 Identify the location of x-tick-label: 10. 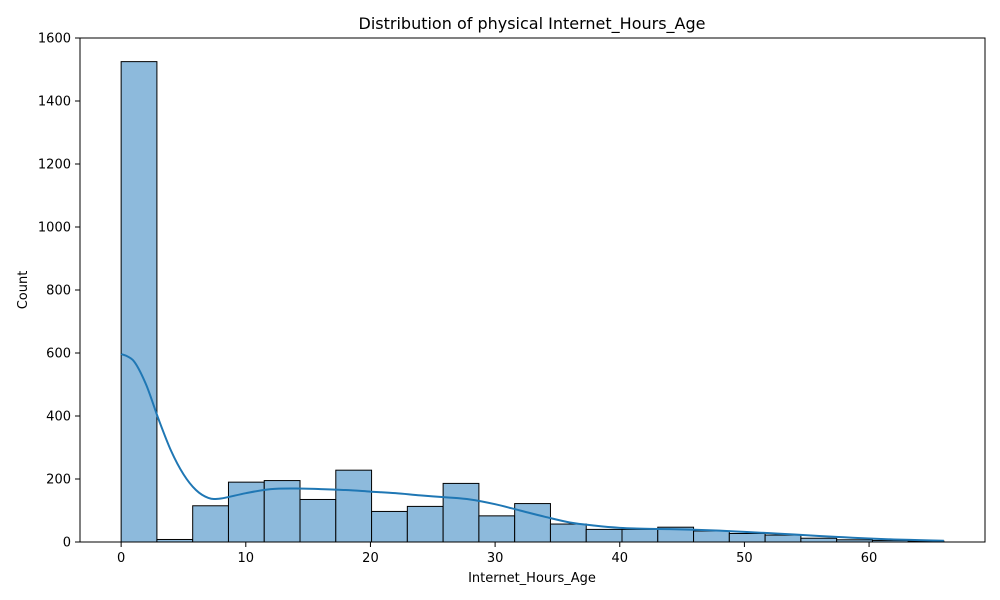
(246, 558).